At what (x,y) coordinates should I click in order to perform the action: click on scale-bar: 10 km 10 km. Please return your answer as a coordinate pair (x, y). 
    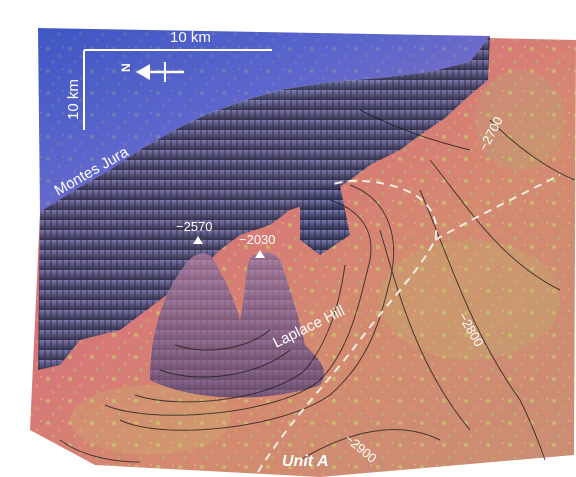
    Looking at the image, I should click on (168, 79).